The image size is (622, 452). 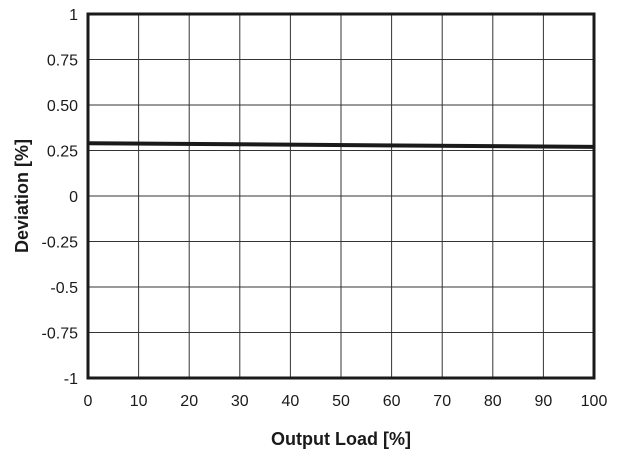 What do you see at coordinates (139, 401) in the screenshot?
I see `x-tick-label: 10` at bounding box center [139, 401].